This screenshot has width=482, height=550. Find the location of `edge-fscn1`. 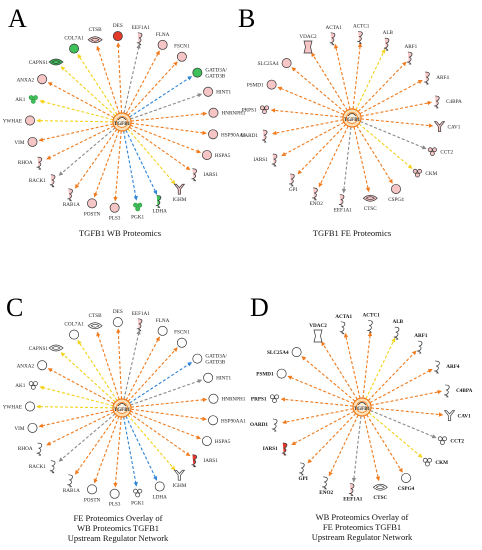

edge-fscn1 is located at coordinates (152, 88).